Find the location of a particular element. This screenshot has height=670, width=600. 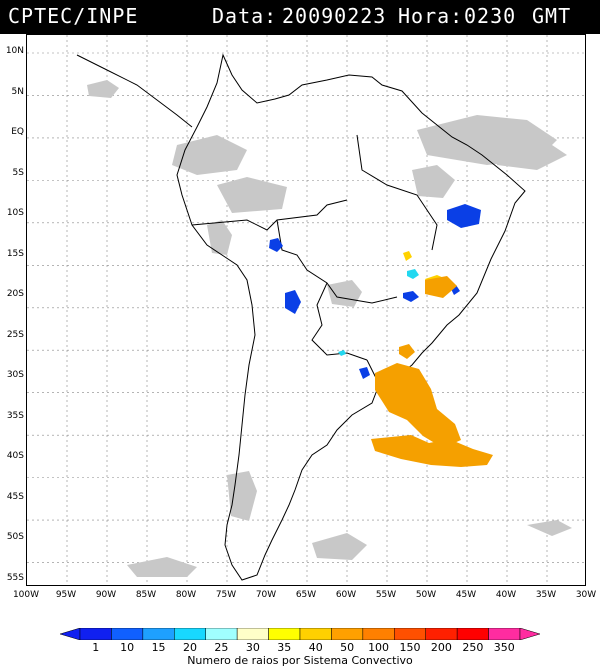

central-america-outline is located at coordinates (134, 91).